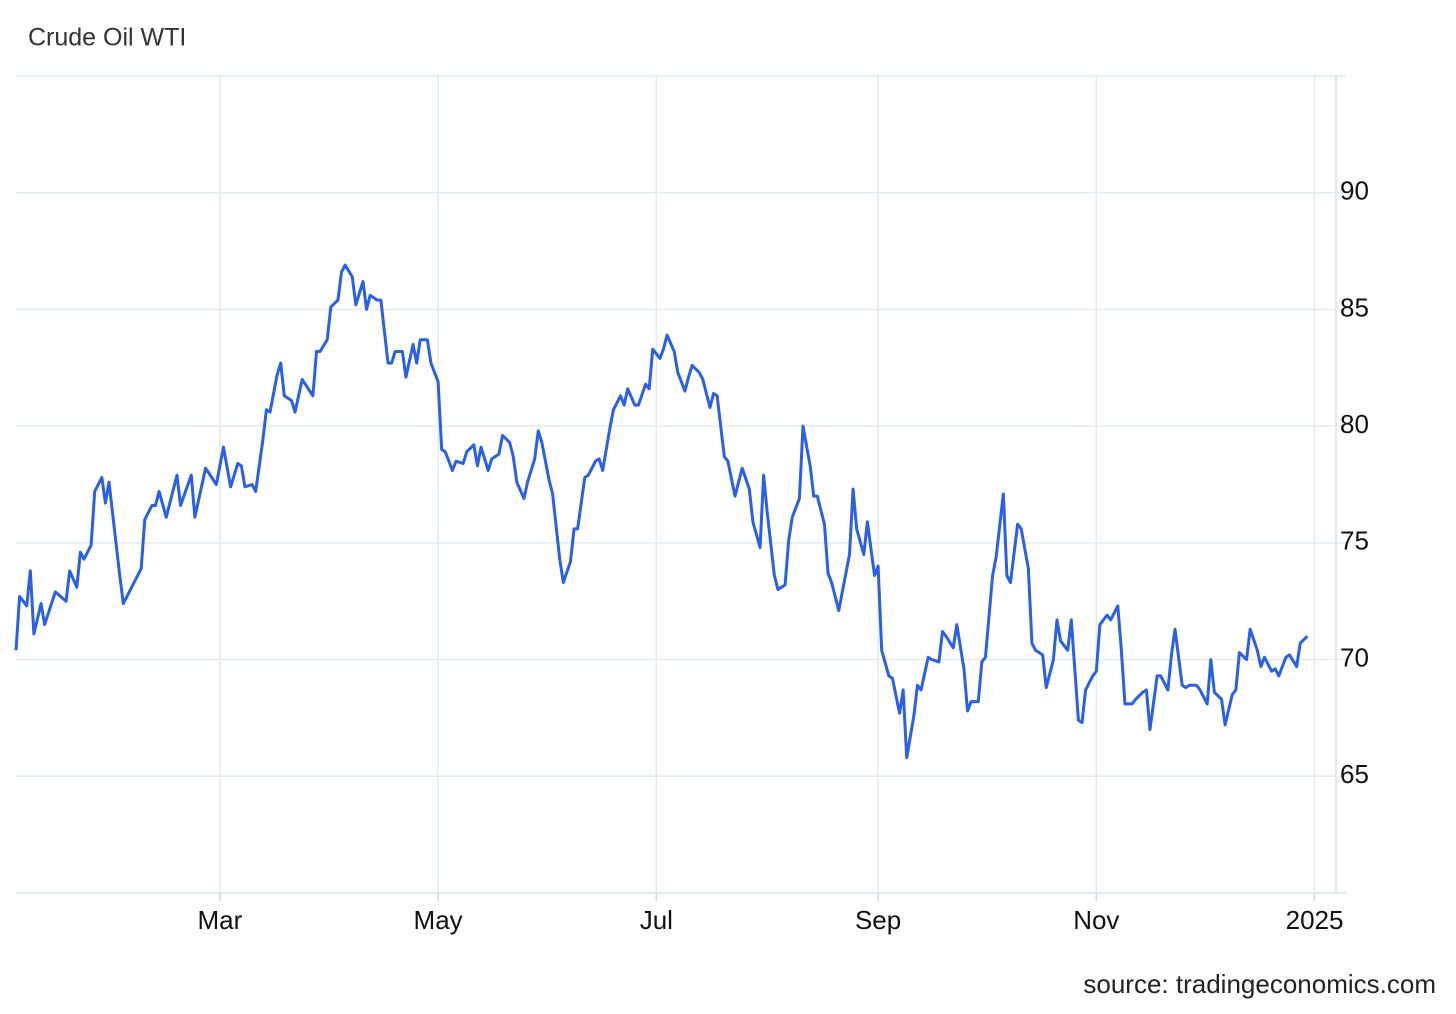 The height and width of the screenshot is (1014, 1456). I want to click on x-tick-label: Mar, so click(220, 920).